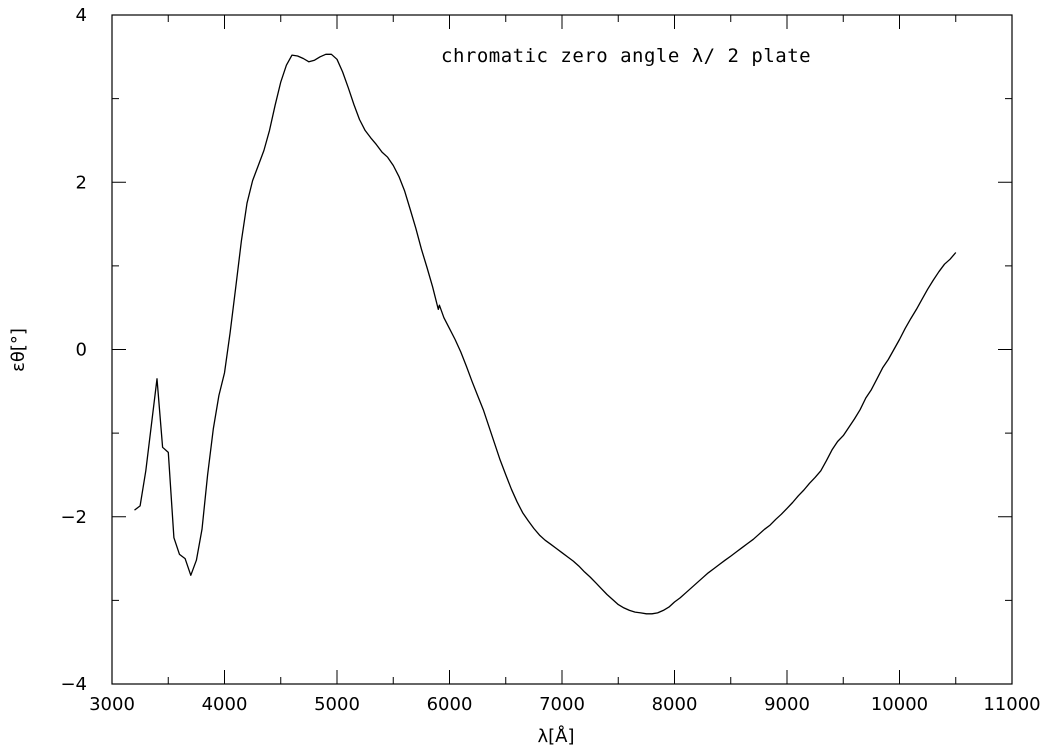  What do you see at coordinates (337, 704) in the screenshot?
I see `x-tick-label: 5000` at bounding box center [337, 704].